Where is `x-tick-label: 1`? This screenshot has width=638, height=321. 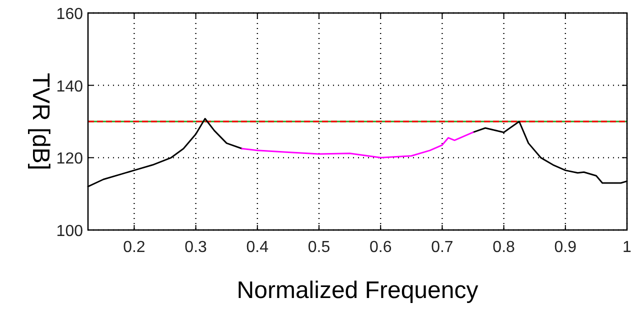
x-tick-label: 1 is located at coordinates (627, 247).